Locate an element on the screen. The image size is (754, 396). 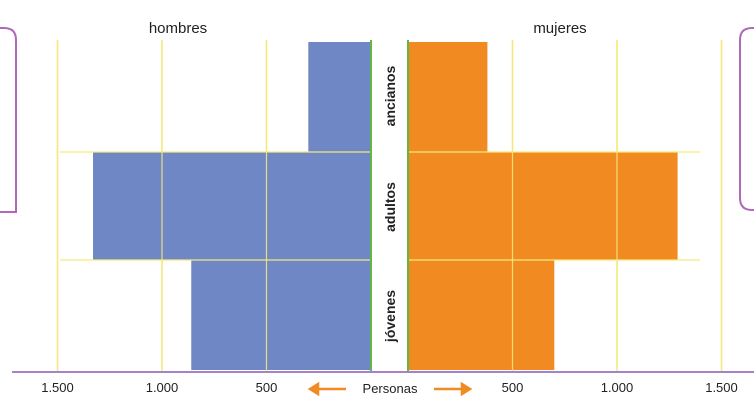
tick-labels: 500 500 1.000 1.000 1.500 1.500 is located at coordinates (389, 387).